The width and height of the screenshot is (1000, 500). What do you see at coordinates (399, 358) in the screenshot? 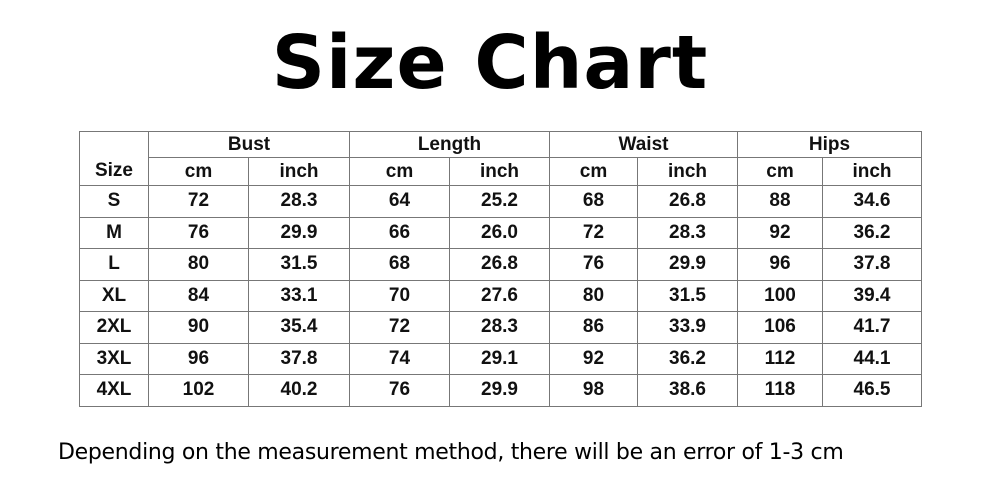
I see `measurement-cell: 74` at bounding box center [399, 358].